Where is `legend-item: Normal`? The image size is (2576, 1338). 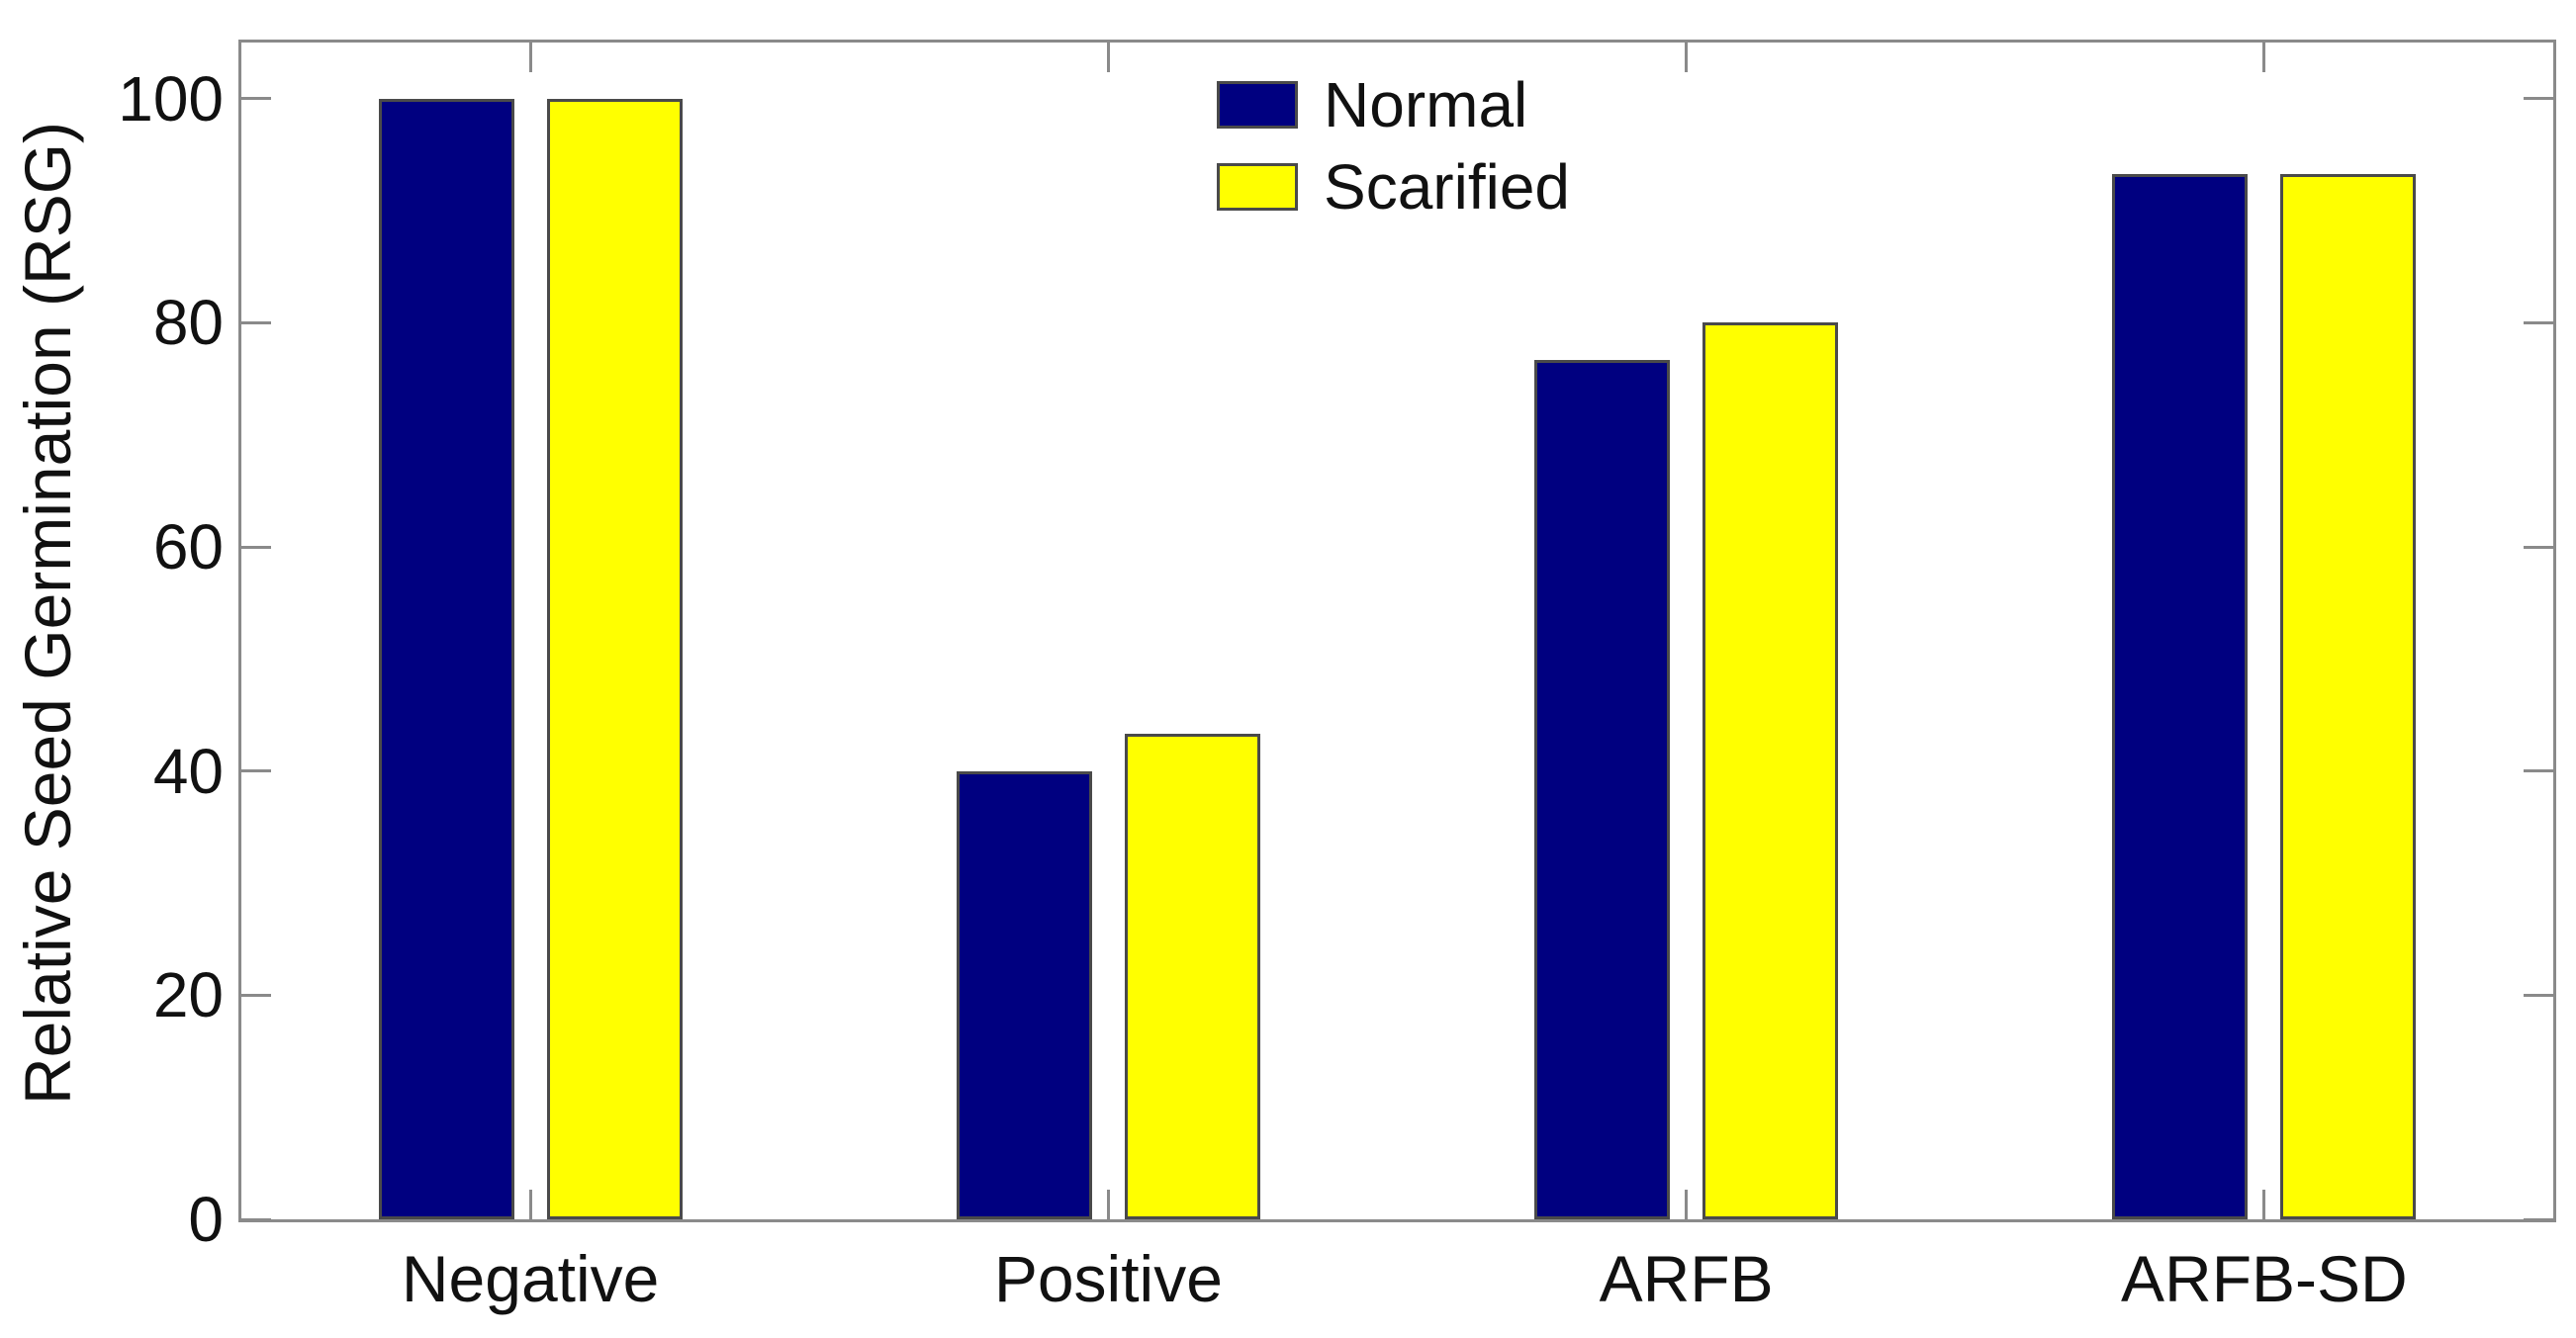 legend-item: Normal is located at coordinates (1393, 104).